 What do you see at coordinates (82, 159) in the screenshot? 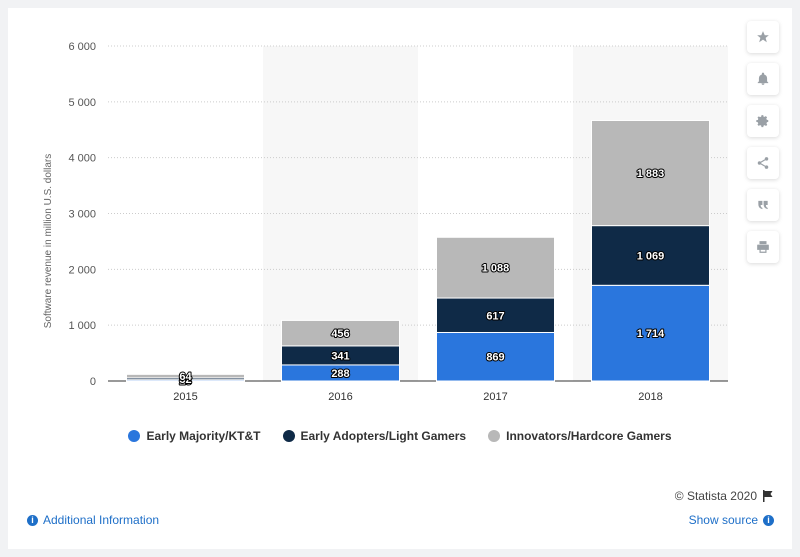
I see `y-tick-label: 4 000` at bounding box center [82, 159].